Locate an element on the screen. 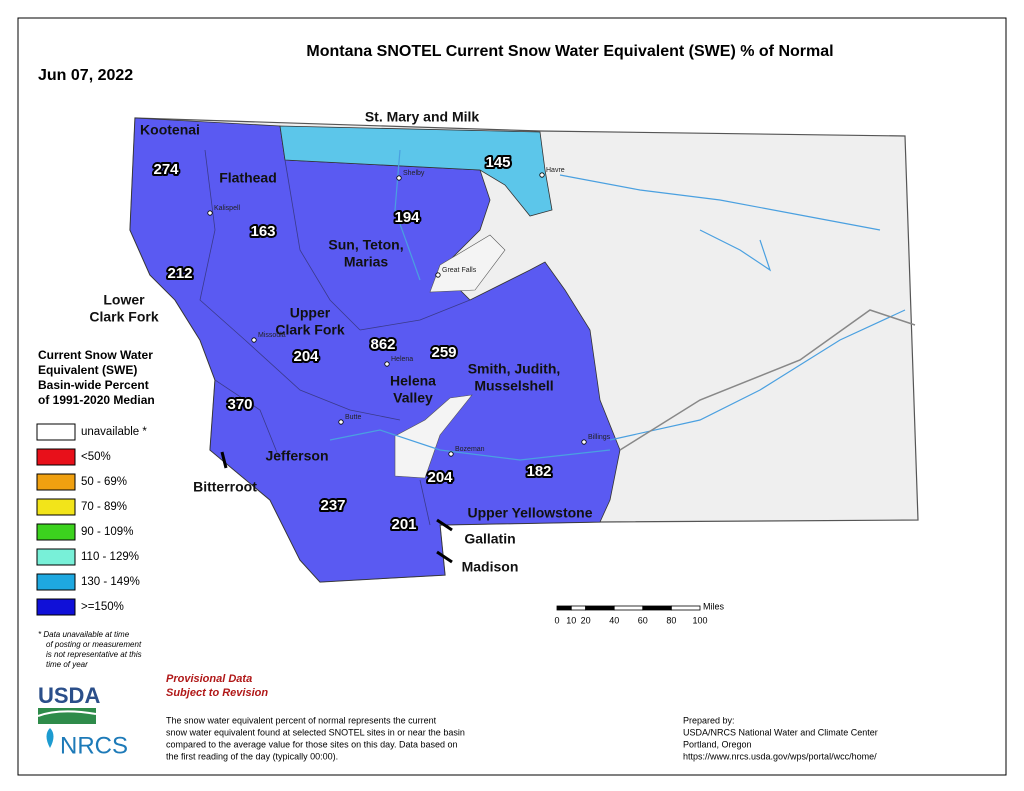 The image size is (1024, 791). basin-value: 370 is located at coordinates (239, 404).